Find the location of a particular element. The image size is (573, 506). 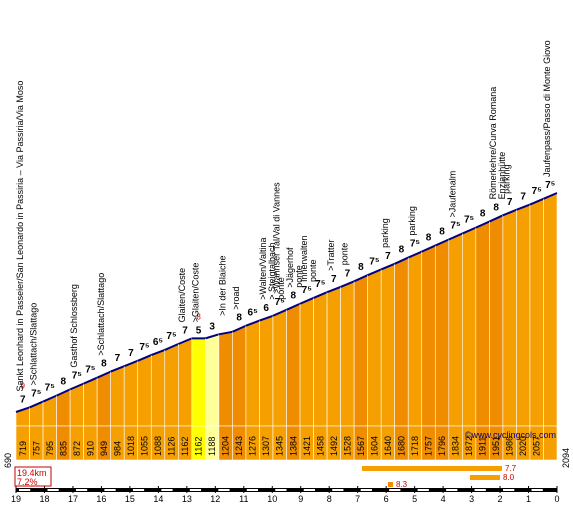

strip-elevation-label: 1640 is located at coordinates (388, 446).